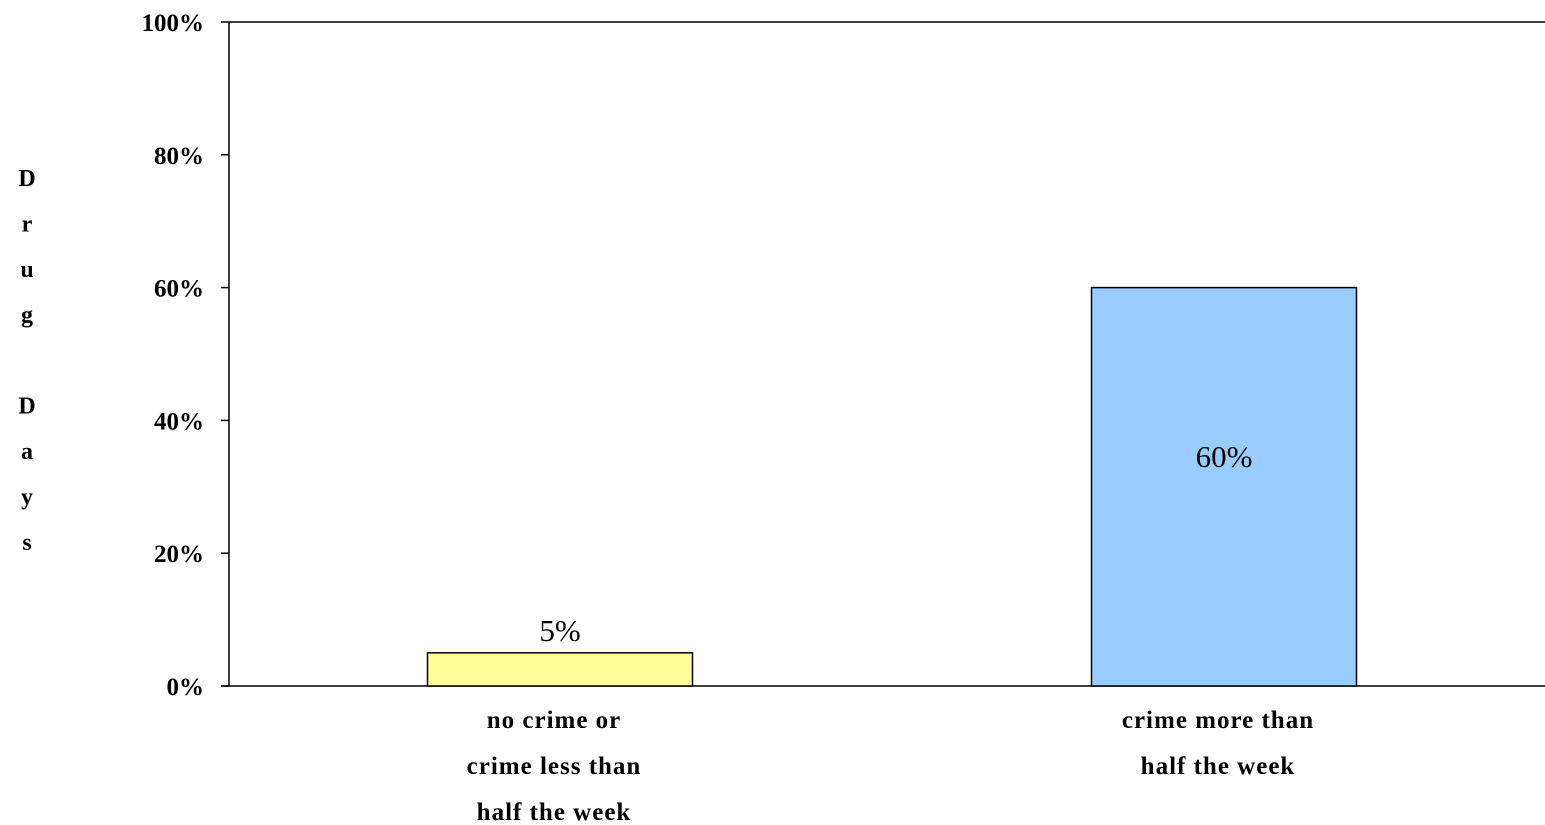 The image size is (1545, 825). I want to click on y-axis-label-letter: g, so click(27, 316).